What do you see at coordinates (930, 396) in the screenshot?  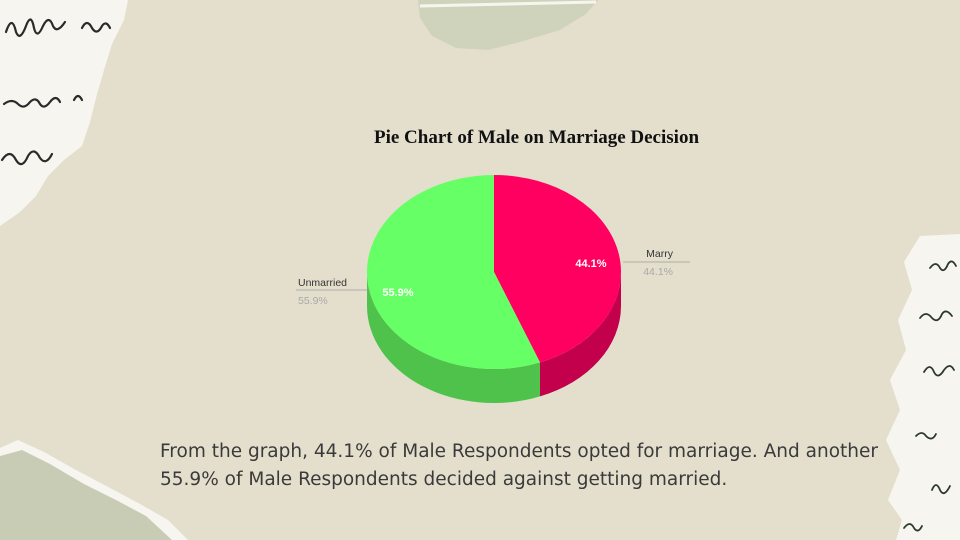 I see `handwriting-right` at bounding box center [930, 396].